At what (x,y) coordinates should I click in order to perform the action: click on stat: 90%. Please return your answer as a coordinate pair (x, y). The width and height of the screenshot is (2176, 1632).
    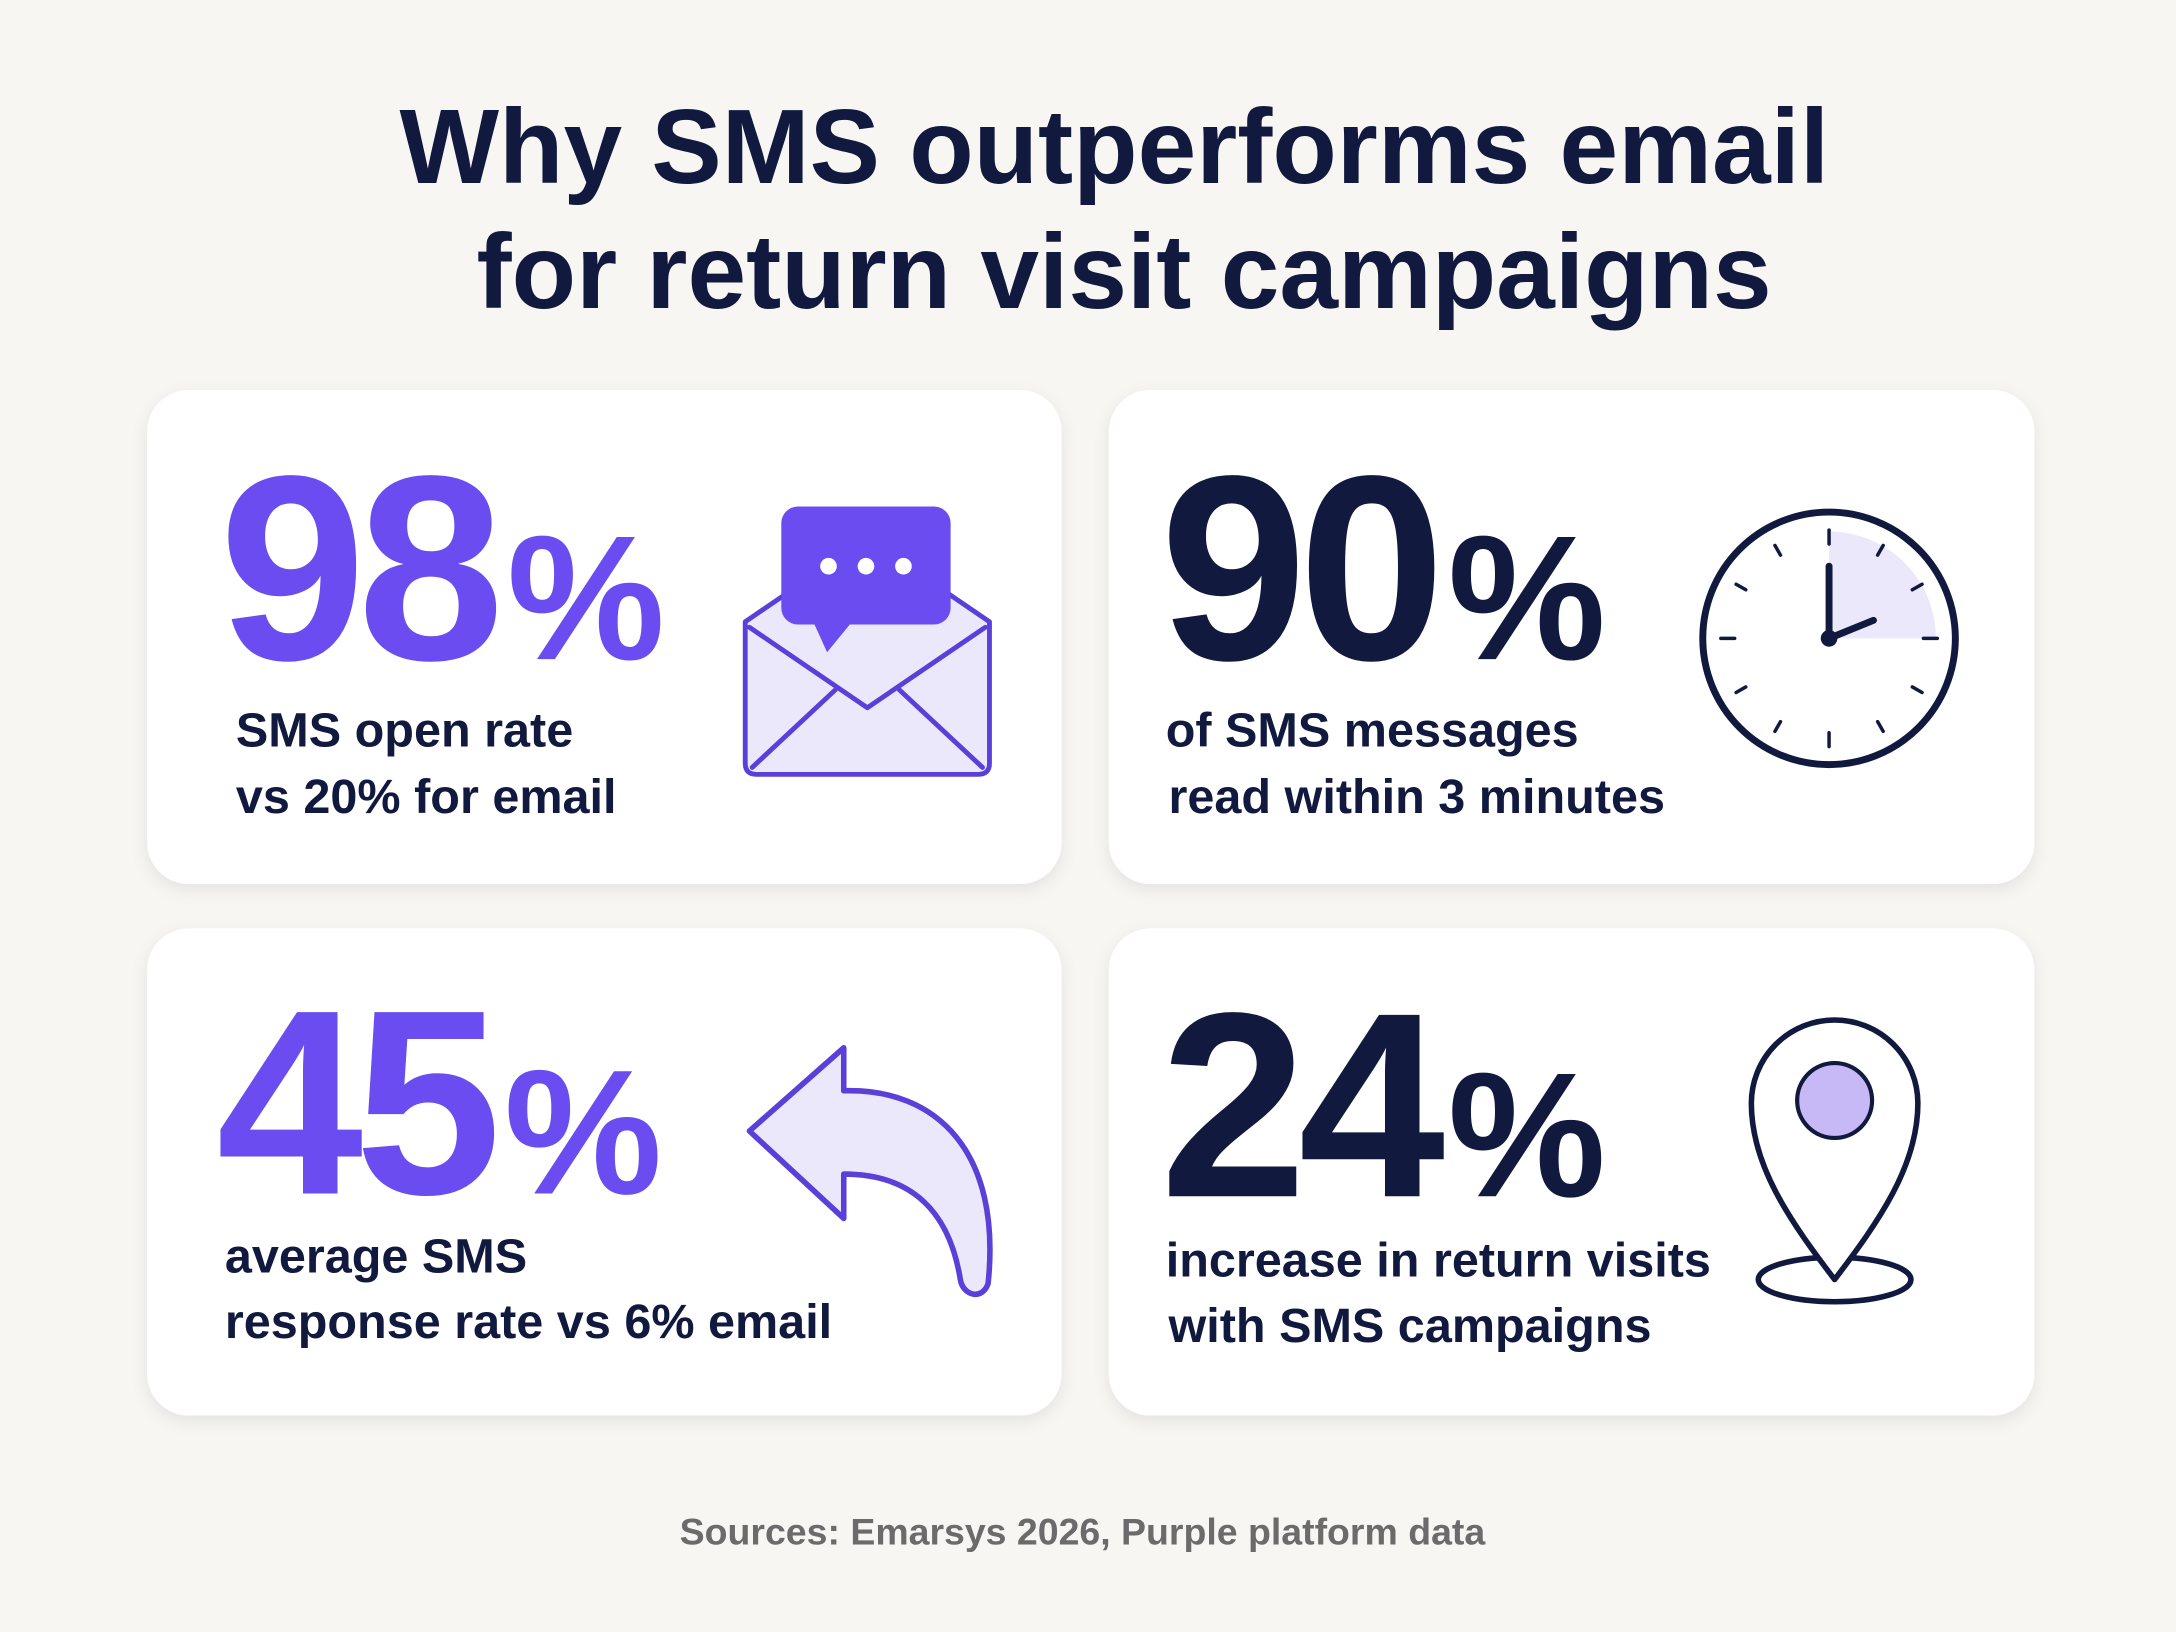
    Looking at the image, I should click on (1383, 567).